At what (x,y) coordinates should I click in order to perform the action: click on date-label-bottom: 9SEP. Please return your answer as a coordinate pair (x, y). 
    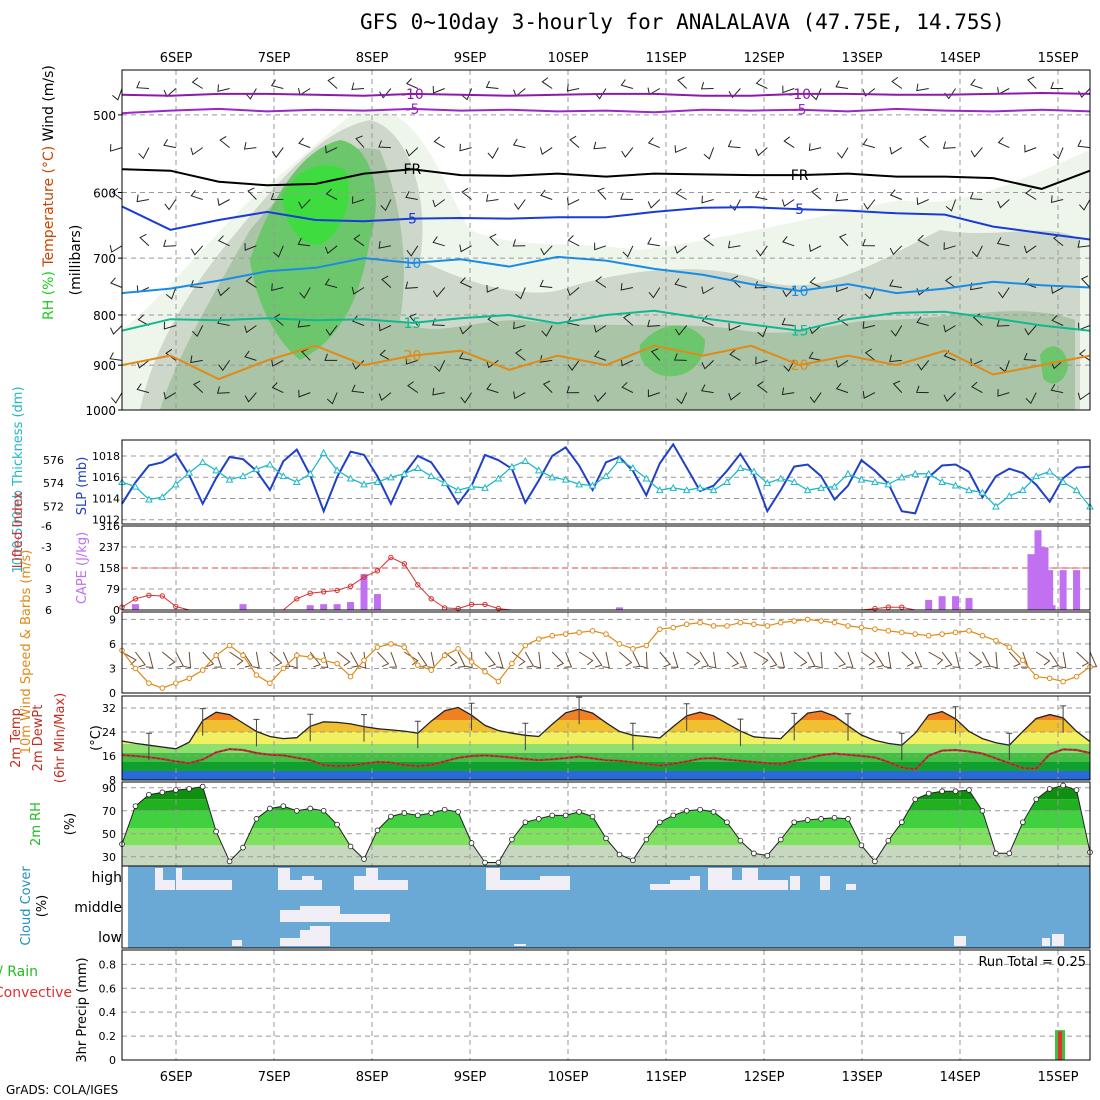
    Looking at the image, I should click on (470, 1077).